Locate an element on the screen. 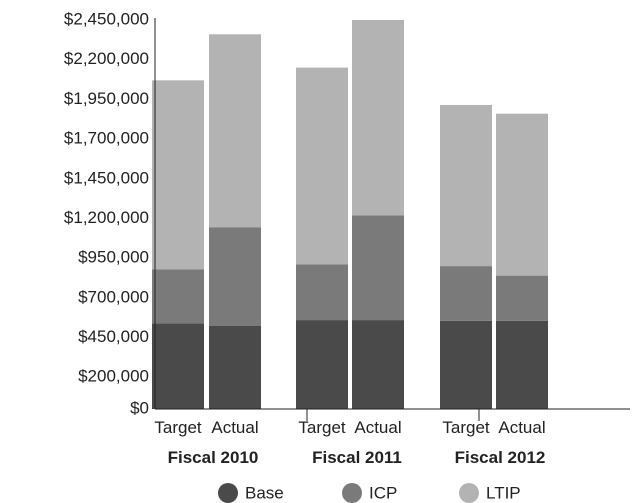 Image resolution: width=641 pixels, height=503 pixels. y-tick-label: $2,450,000 is located at coordinates (106, 18).